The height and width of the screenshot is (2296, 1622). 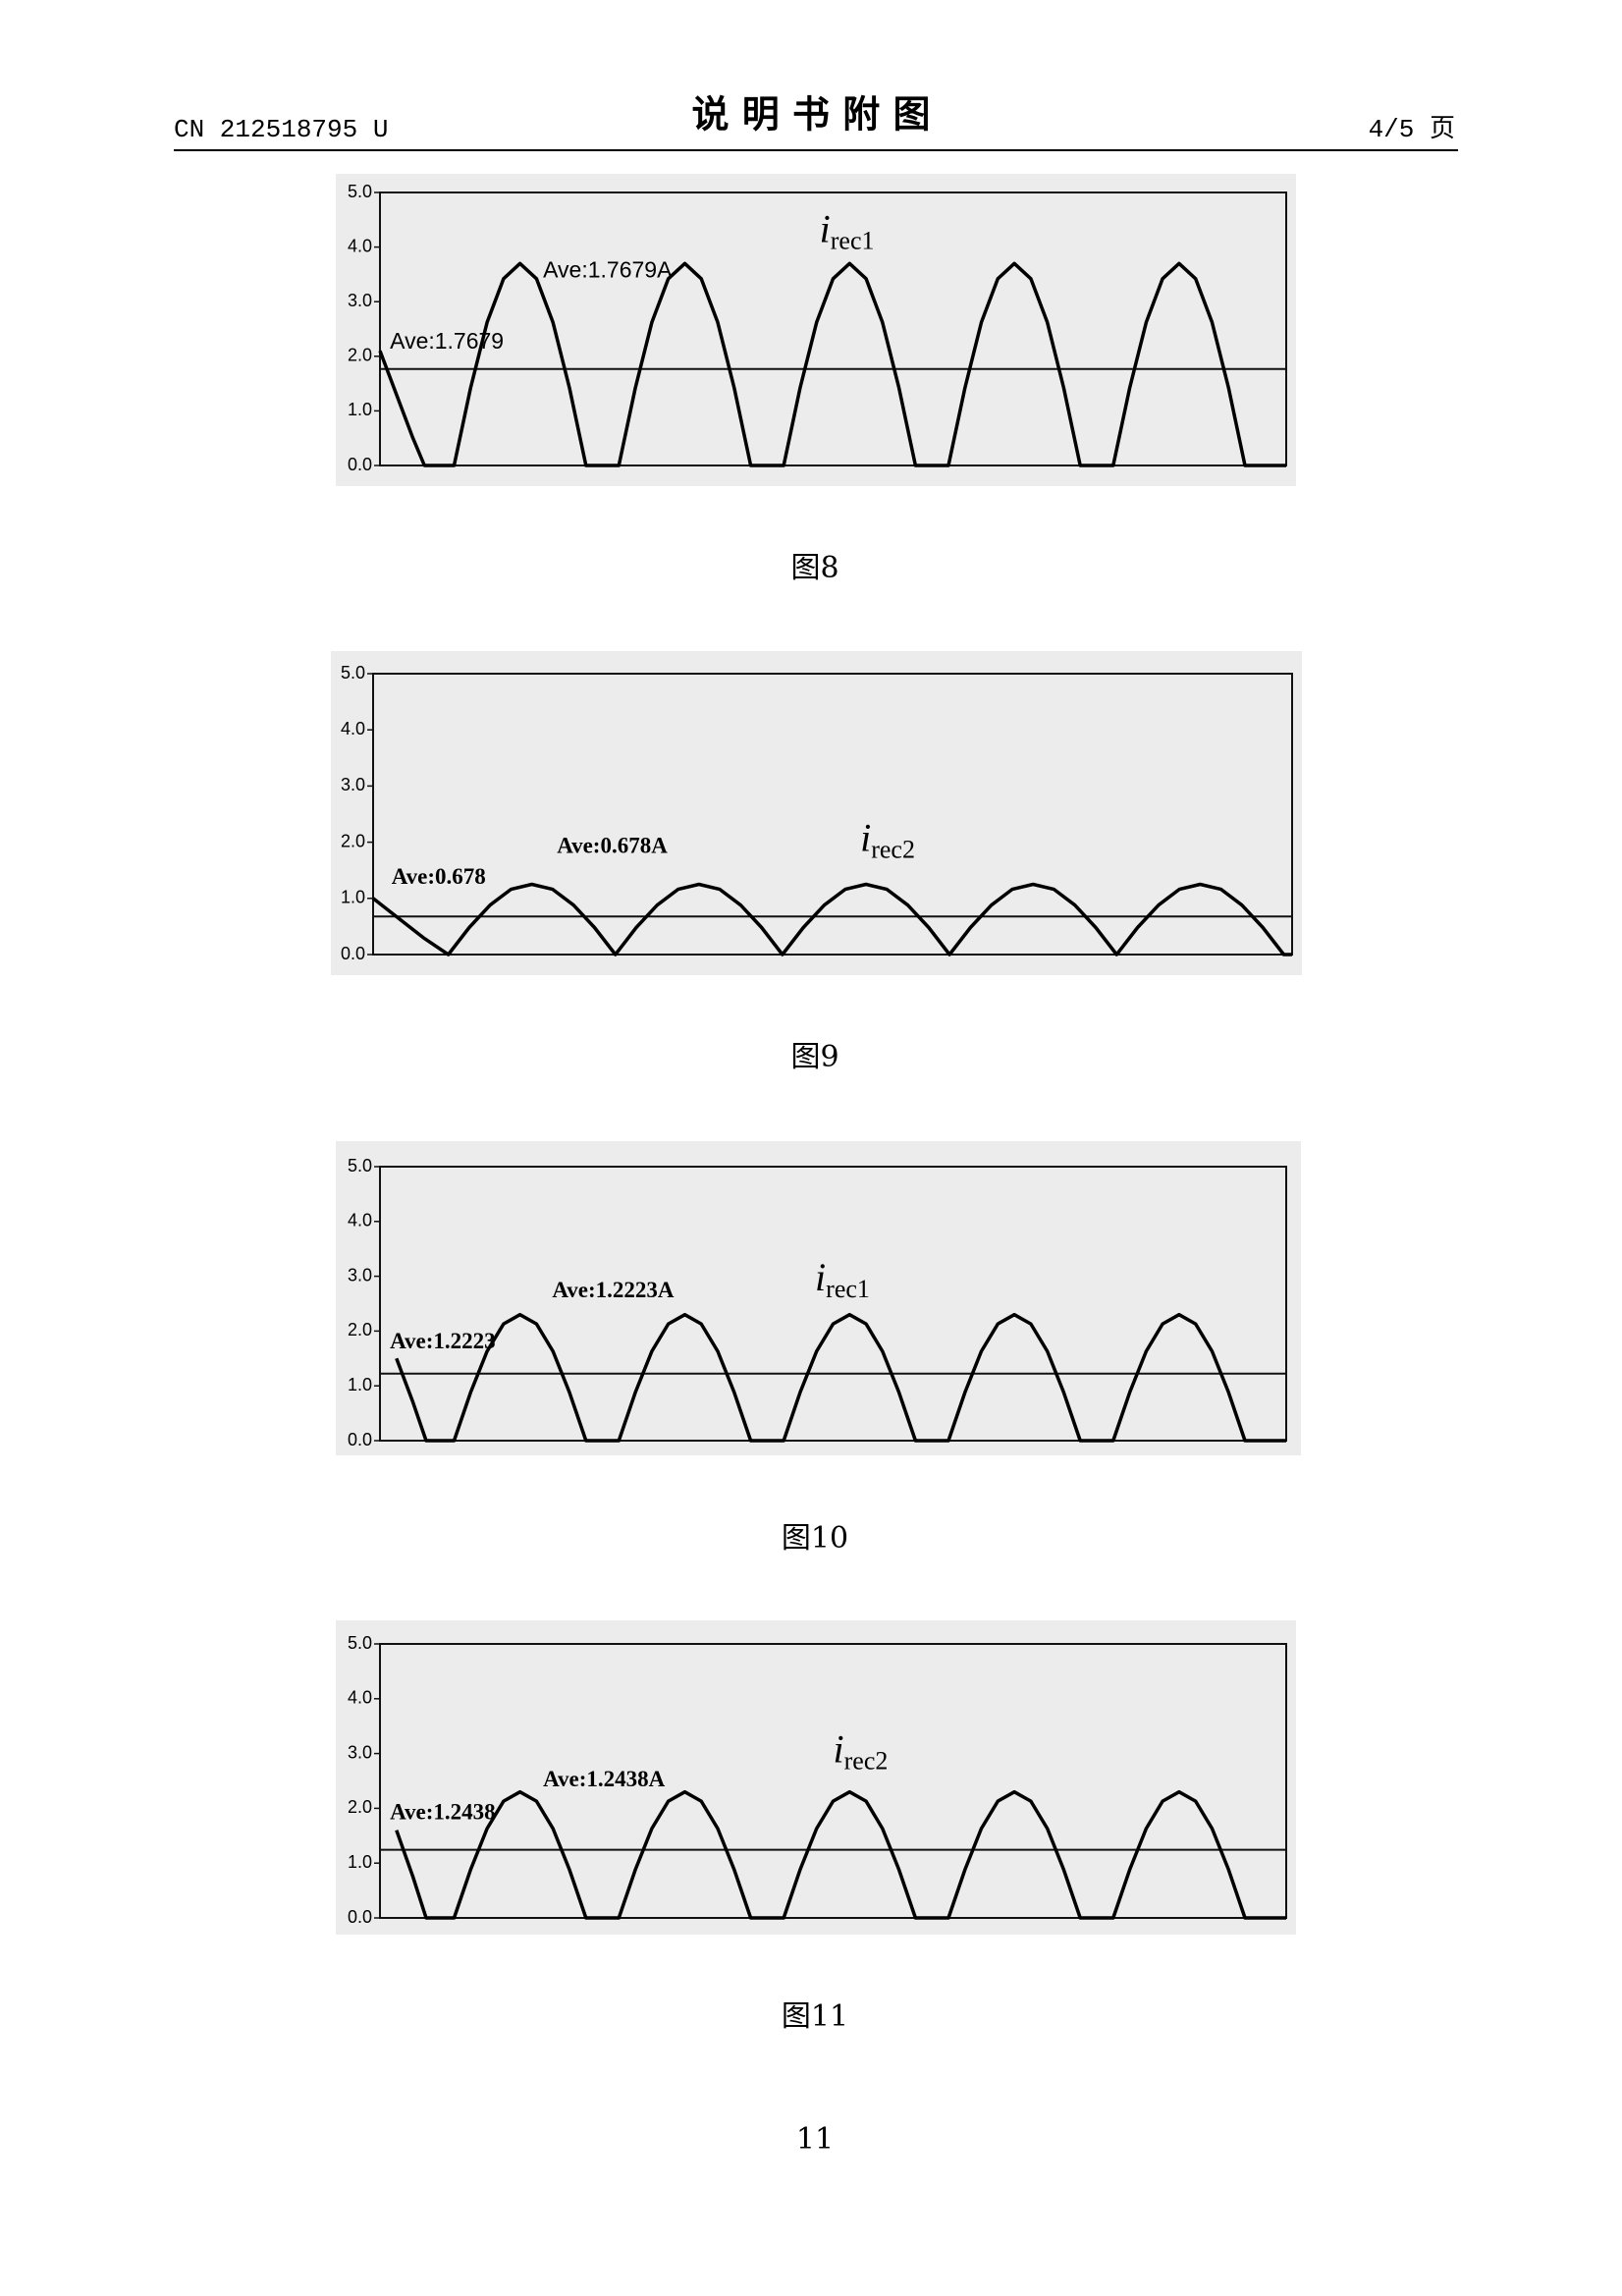 I want to click on figure-caption: 图10, so click(x=815, y=1538).